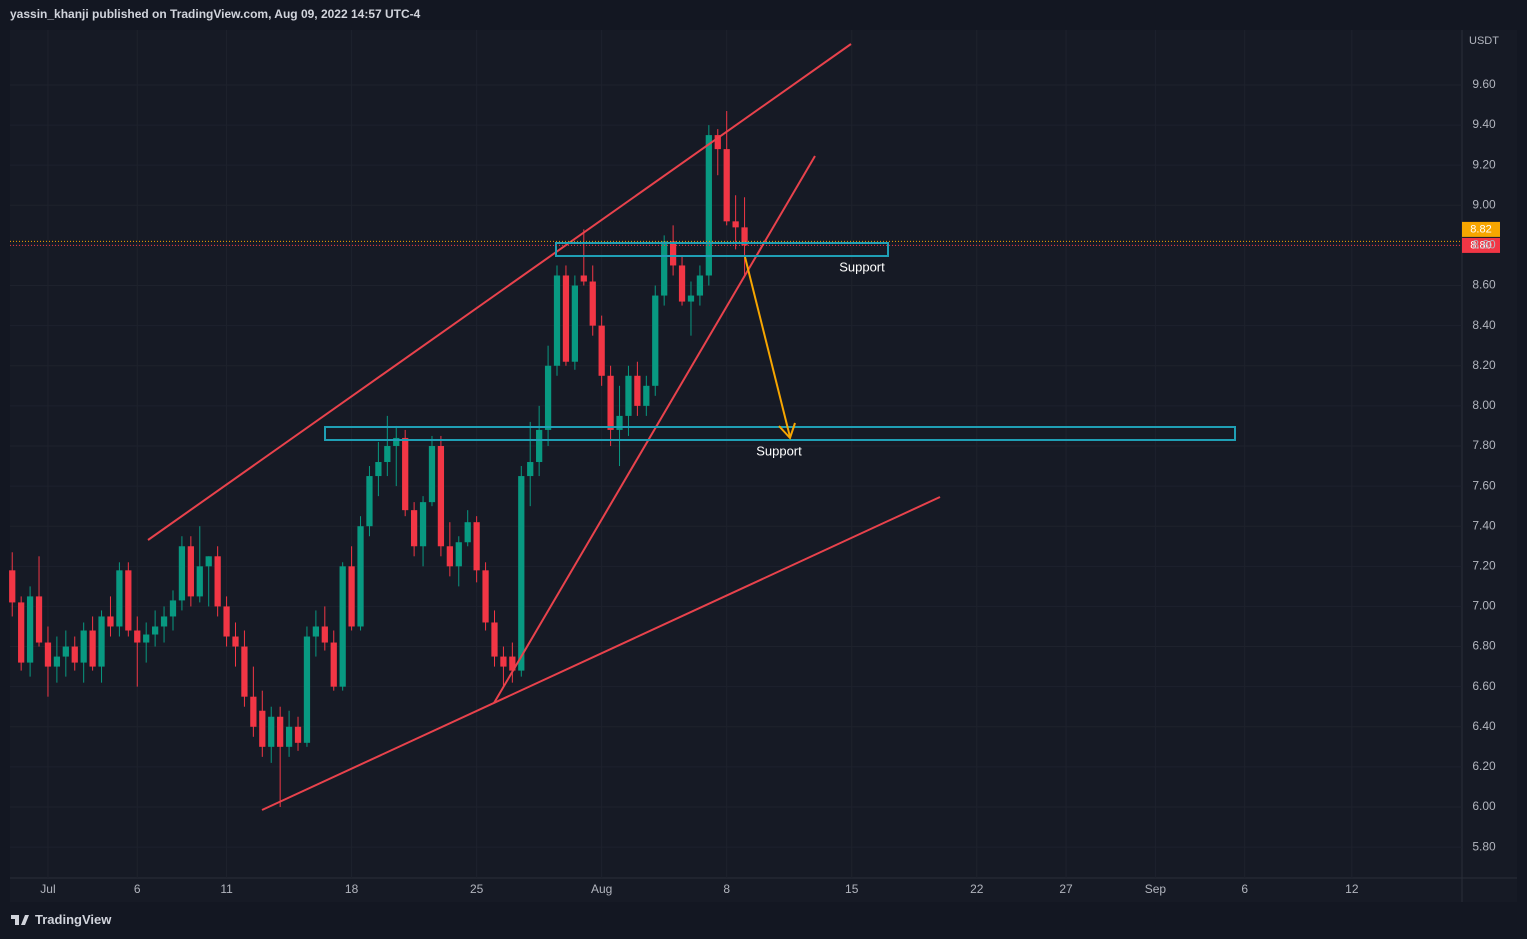 Image resolution: width=1527 pixels, height=939 pixels. What do you see at coordinates (862, 266) in the screenshot?
I see `annotation: Support` at bounding box center [862, 266].